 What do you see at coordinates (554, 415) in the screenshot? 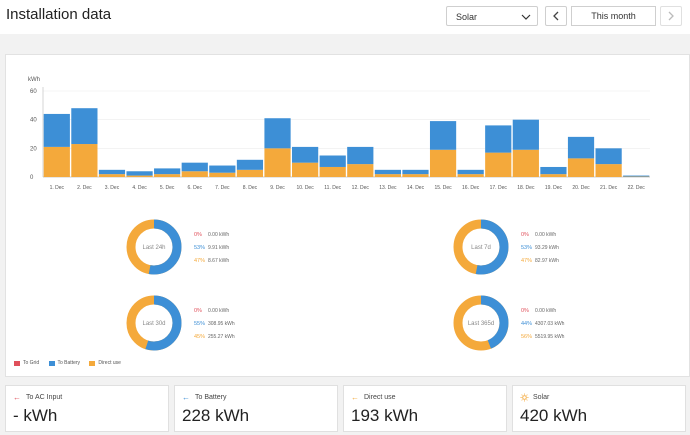
I see `card-value: 420 kWh` at bounding box center [554, 415].